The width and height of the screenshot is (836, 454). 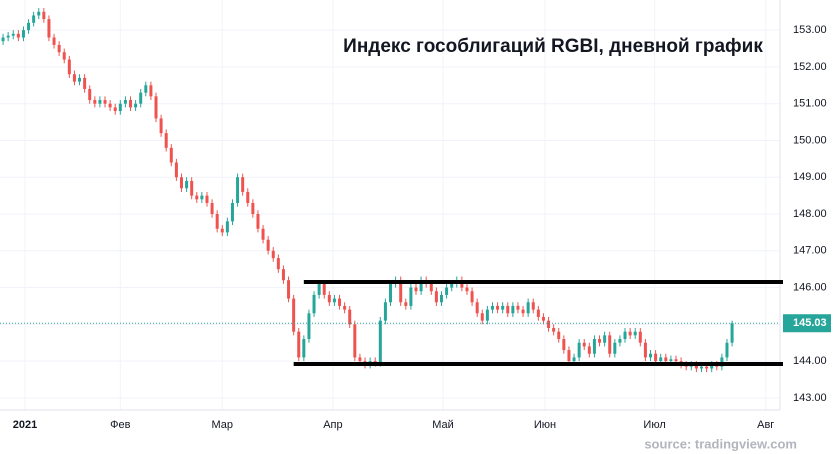 I want to click on y-tick-label: 144.00, so click(x=810, y=361).